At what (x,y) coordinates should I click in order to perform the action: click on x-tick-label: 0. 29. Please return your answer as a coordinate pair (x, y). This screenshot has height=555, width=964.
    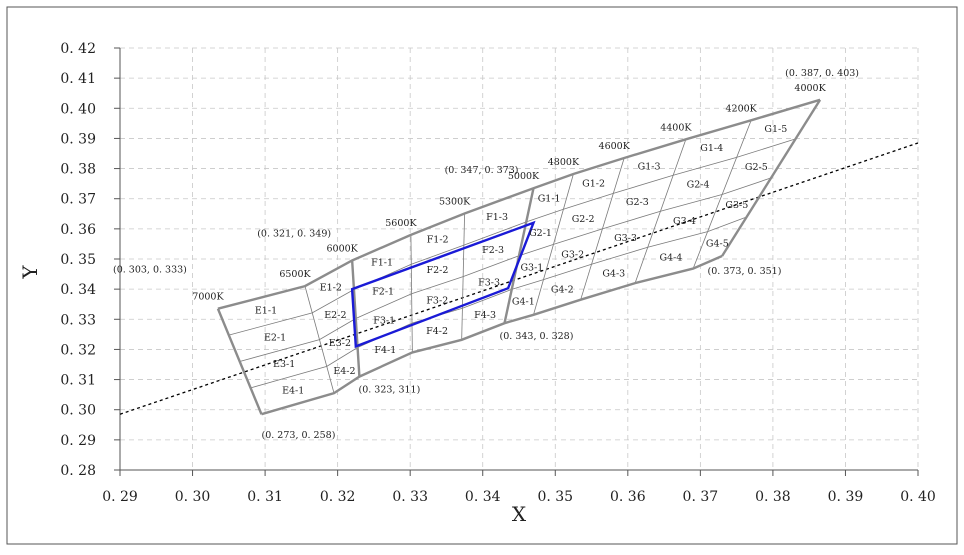
    Looking at the image, I should click on (120, 497).